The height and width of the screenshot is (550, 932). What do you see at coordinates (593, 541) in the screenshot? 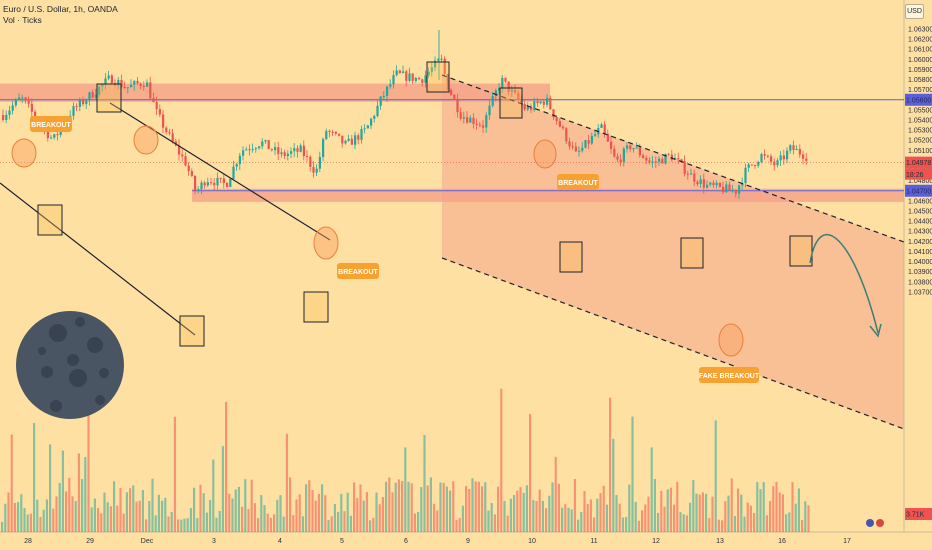
I see `x-tick-label: 11` at bounding box center [593, 541].